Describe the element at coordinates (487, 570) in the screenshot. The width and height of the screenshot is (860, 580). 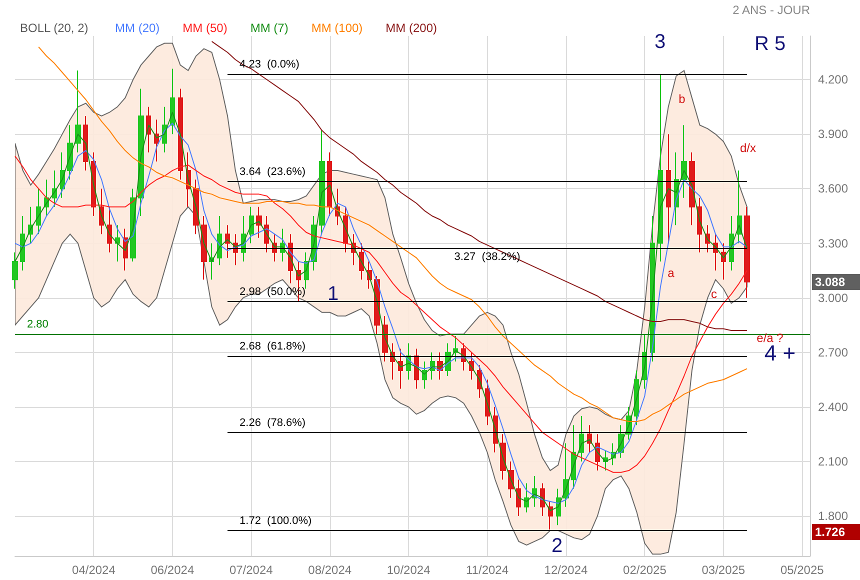
I see `x-tick-label: 11/2024` at that location.